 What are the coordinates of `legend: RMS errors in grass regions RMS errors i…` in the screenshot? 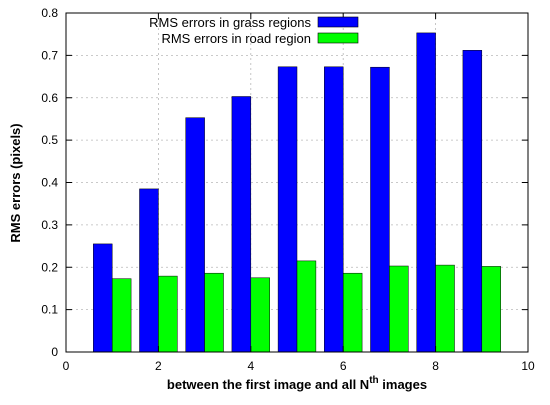 It's located at (254, 30).